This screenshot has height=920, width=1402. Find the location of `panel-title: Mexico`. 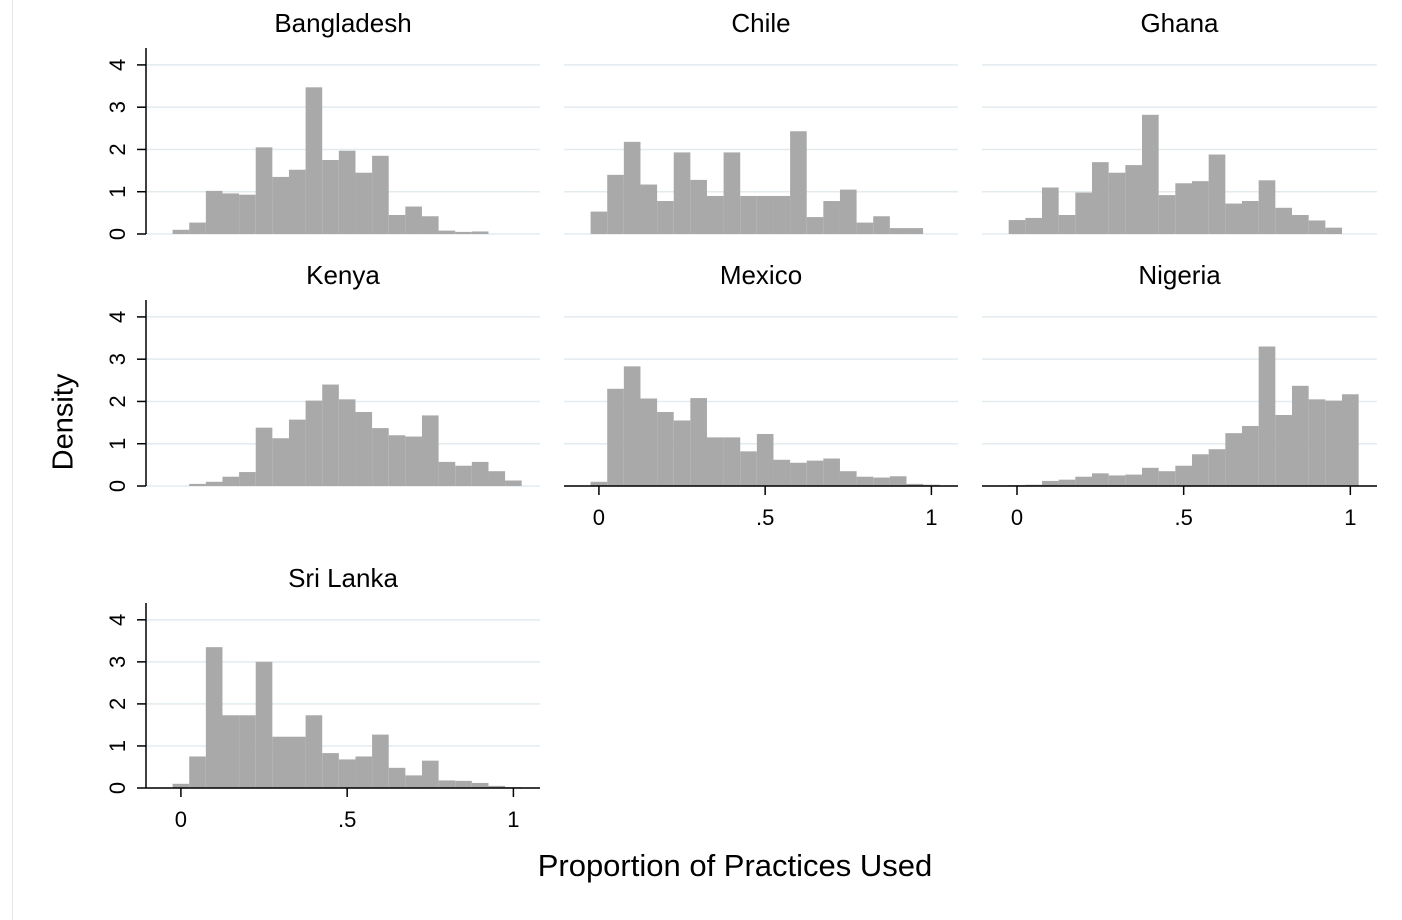

panel-title: Mexico is located at coordinates (761, 275).